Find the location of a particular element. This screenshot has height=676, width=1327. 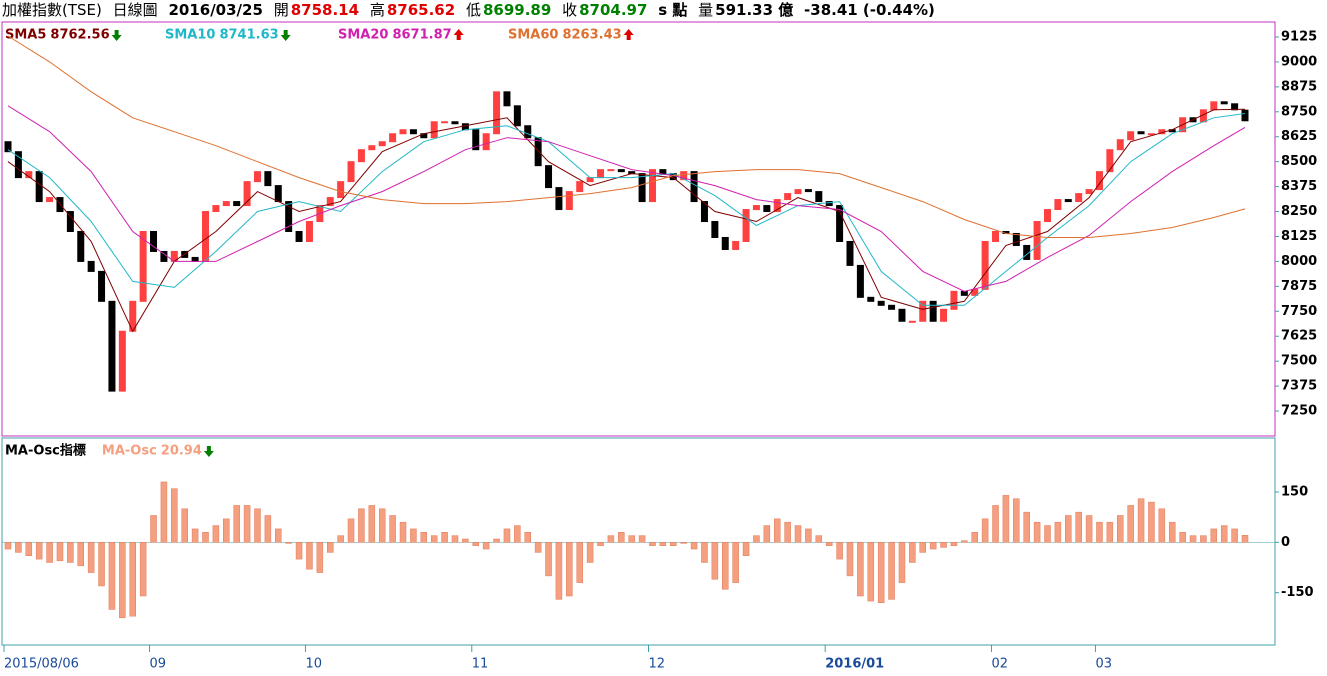

x-tick-label: 02 is located at coordinates (1000, 664).